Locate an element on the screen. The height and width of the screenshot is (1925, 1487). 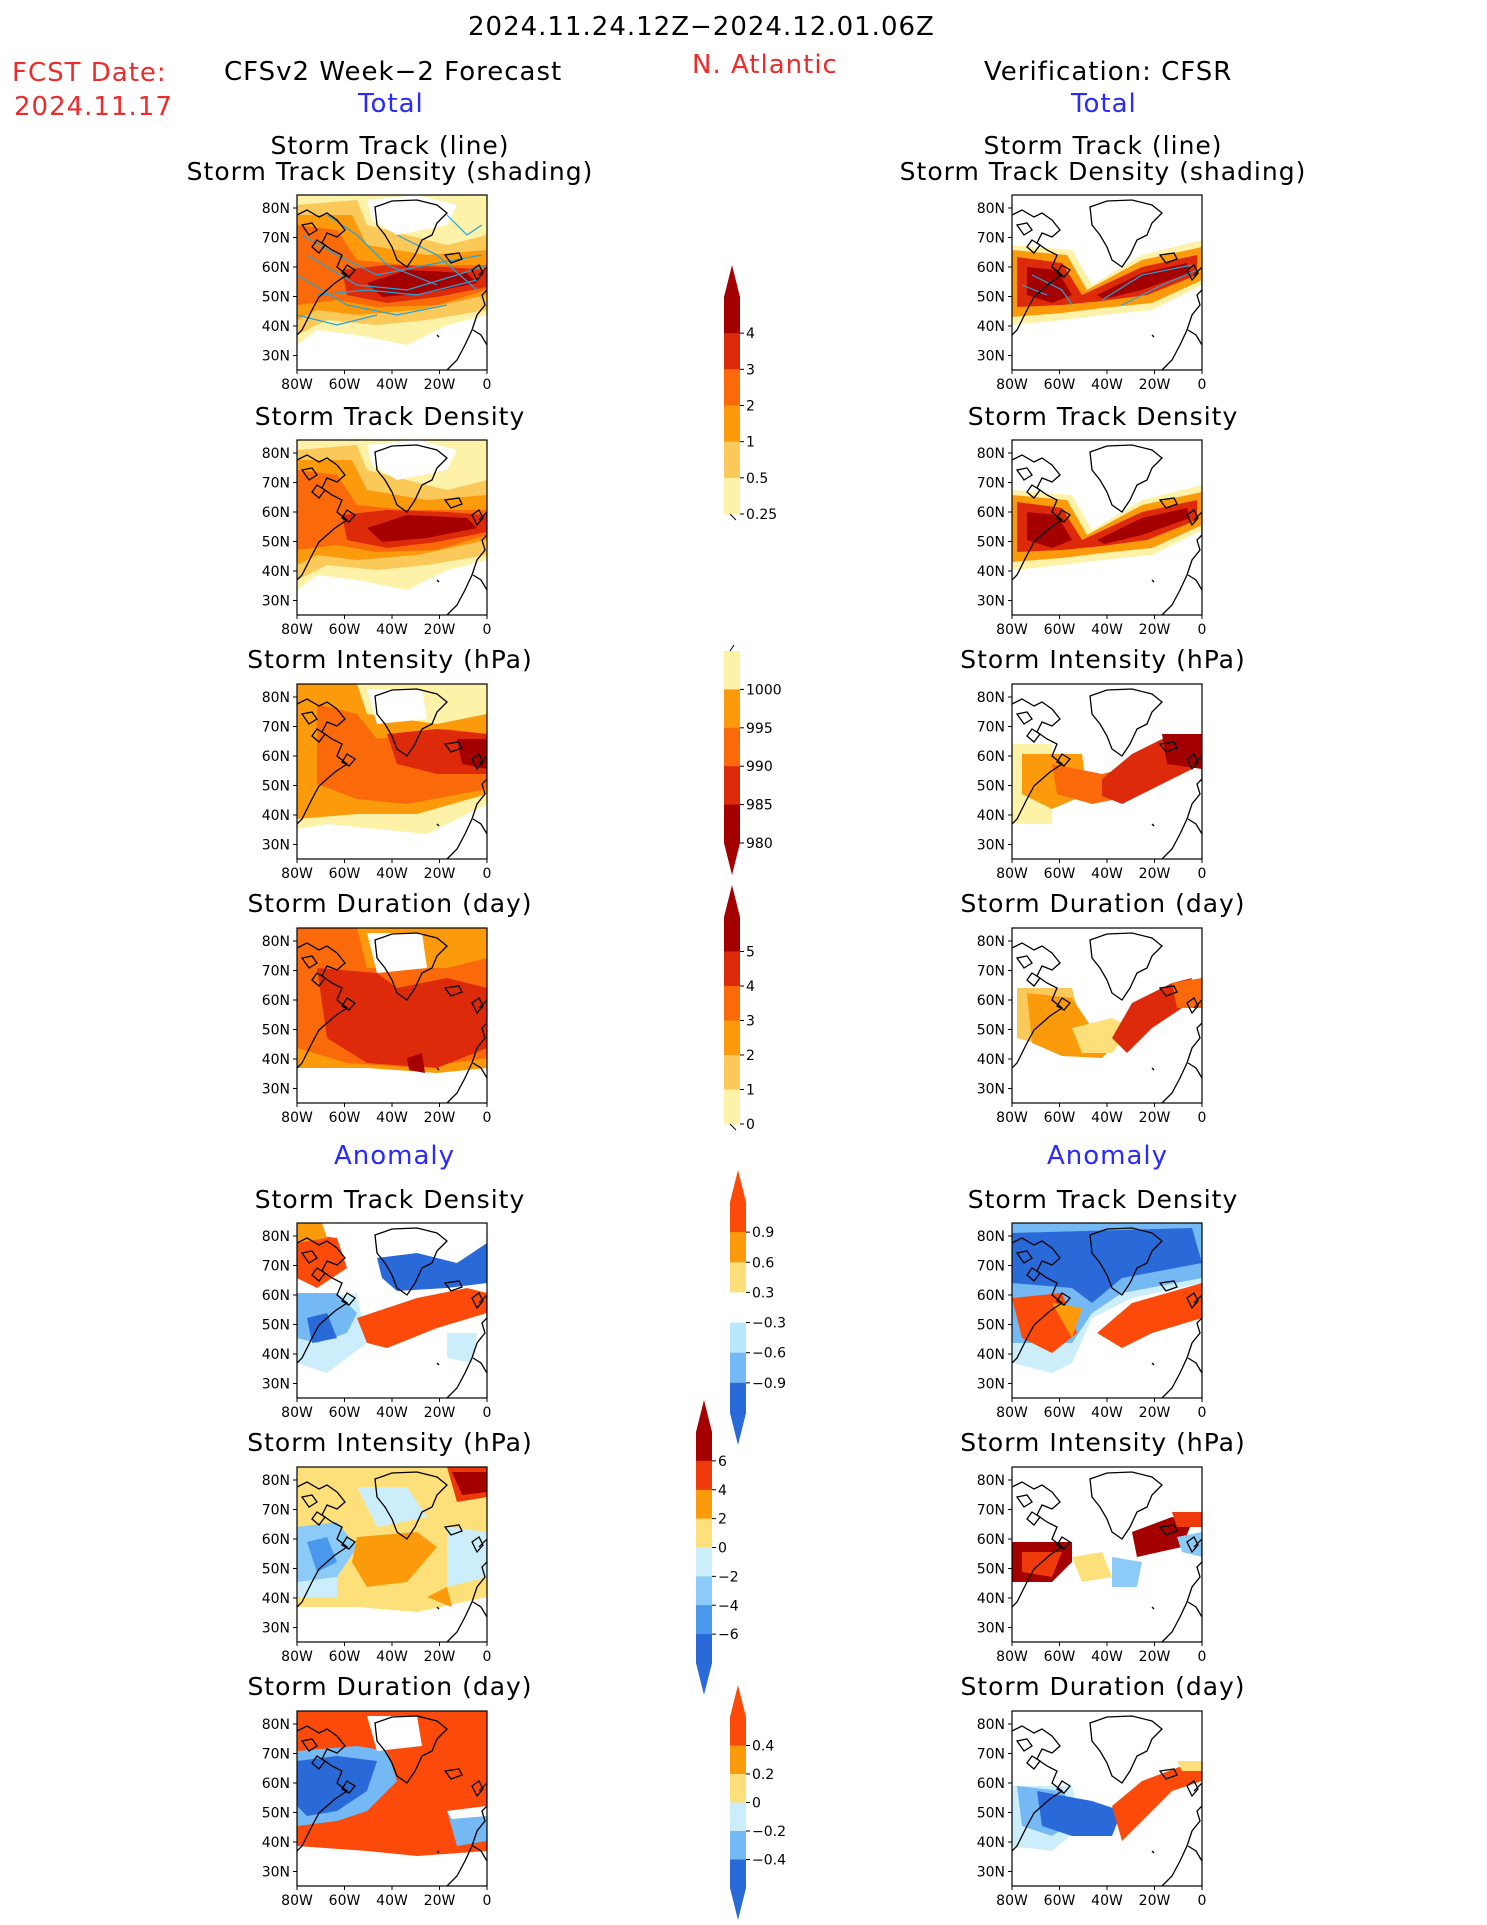
left-duration-lon-label: 20W is located at coordinates (440, 1118).